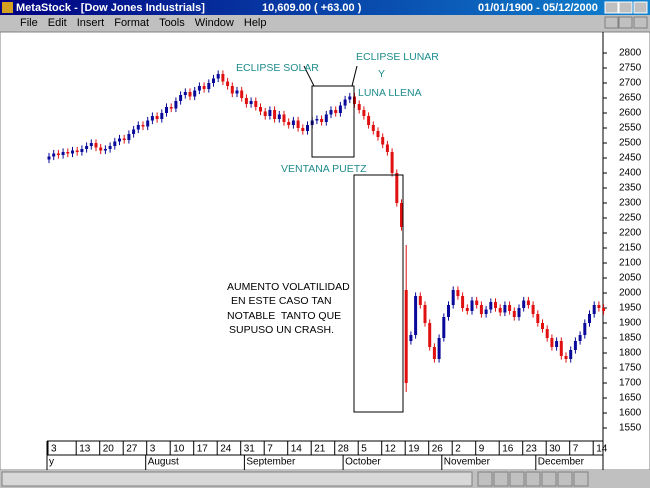  I want to click on annotation-pointer, so click(354, 76).